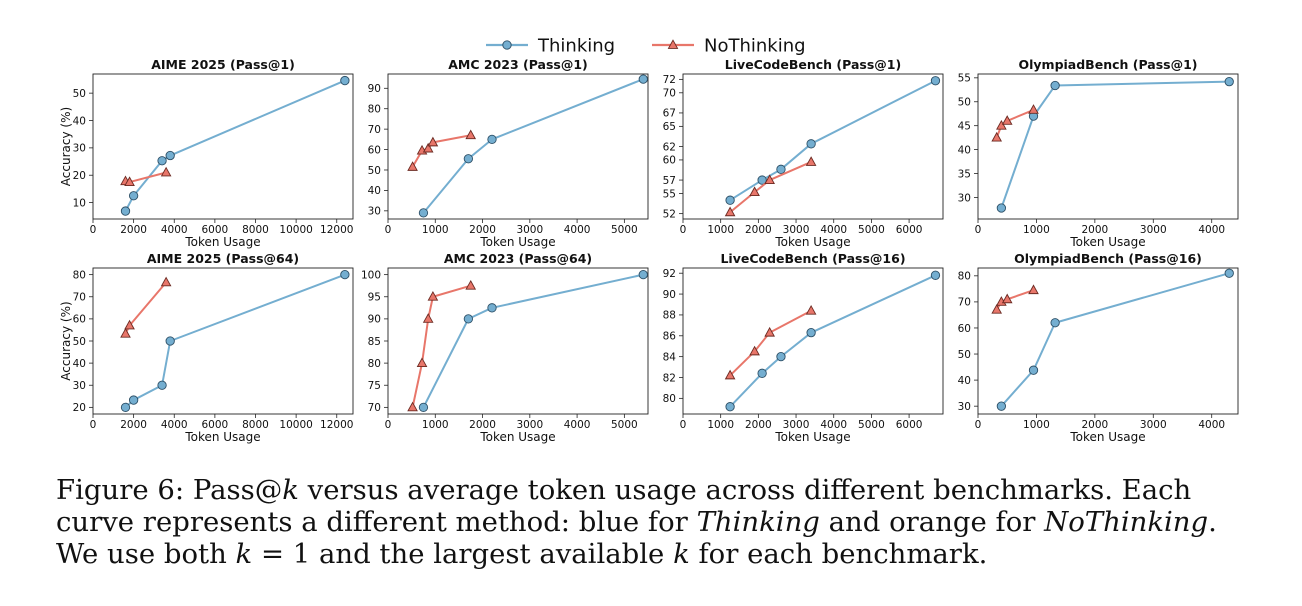  What do you see at coordinates (1108, 258) in the screenshot?
I see `panel-title: OlympiadBench (Pass@16)` at bounding box center [1108, 258].